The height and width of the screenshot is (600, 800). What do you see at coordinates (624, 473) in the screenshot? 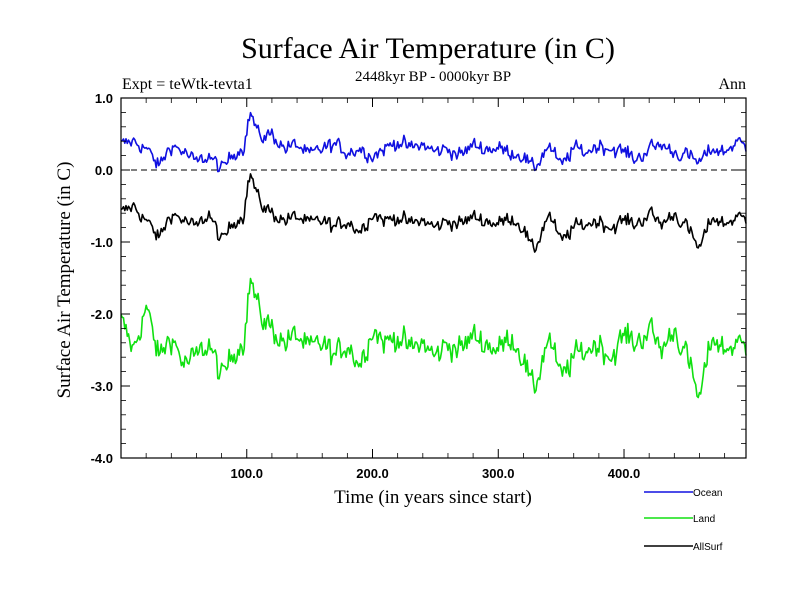
I see `x-tick-label: 400.0` at bounding box center [624, 473].